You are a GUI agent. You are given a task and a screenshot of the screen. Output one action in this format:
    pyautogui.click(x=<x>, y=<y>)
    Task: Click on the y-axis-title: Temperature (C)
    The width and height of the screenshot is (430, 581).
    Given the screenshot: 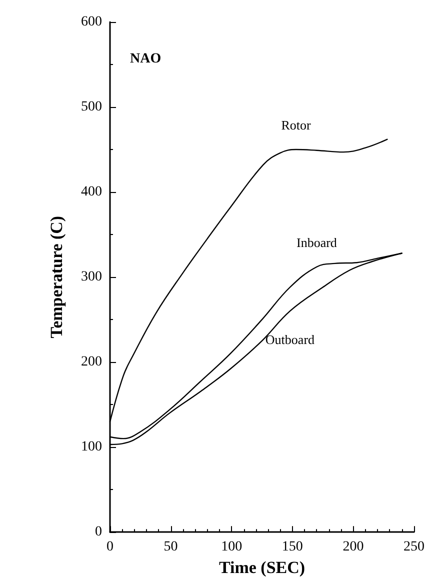 What is the action you would take?
    pyautogui.click(x=56, y=277)
    